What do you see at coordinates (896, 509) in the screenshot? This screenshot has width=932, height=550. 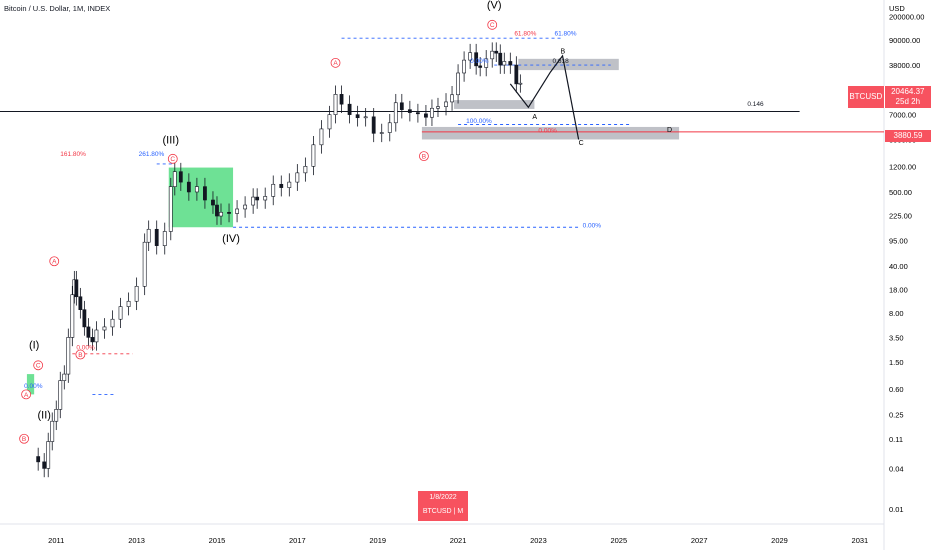 I see `price-tick-label: 0.01` at bounding box center [896, 509].